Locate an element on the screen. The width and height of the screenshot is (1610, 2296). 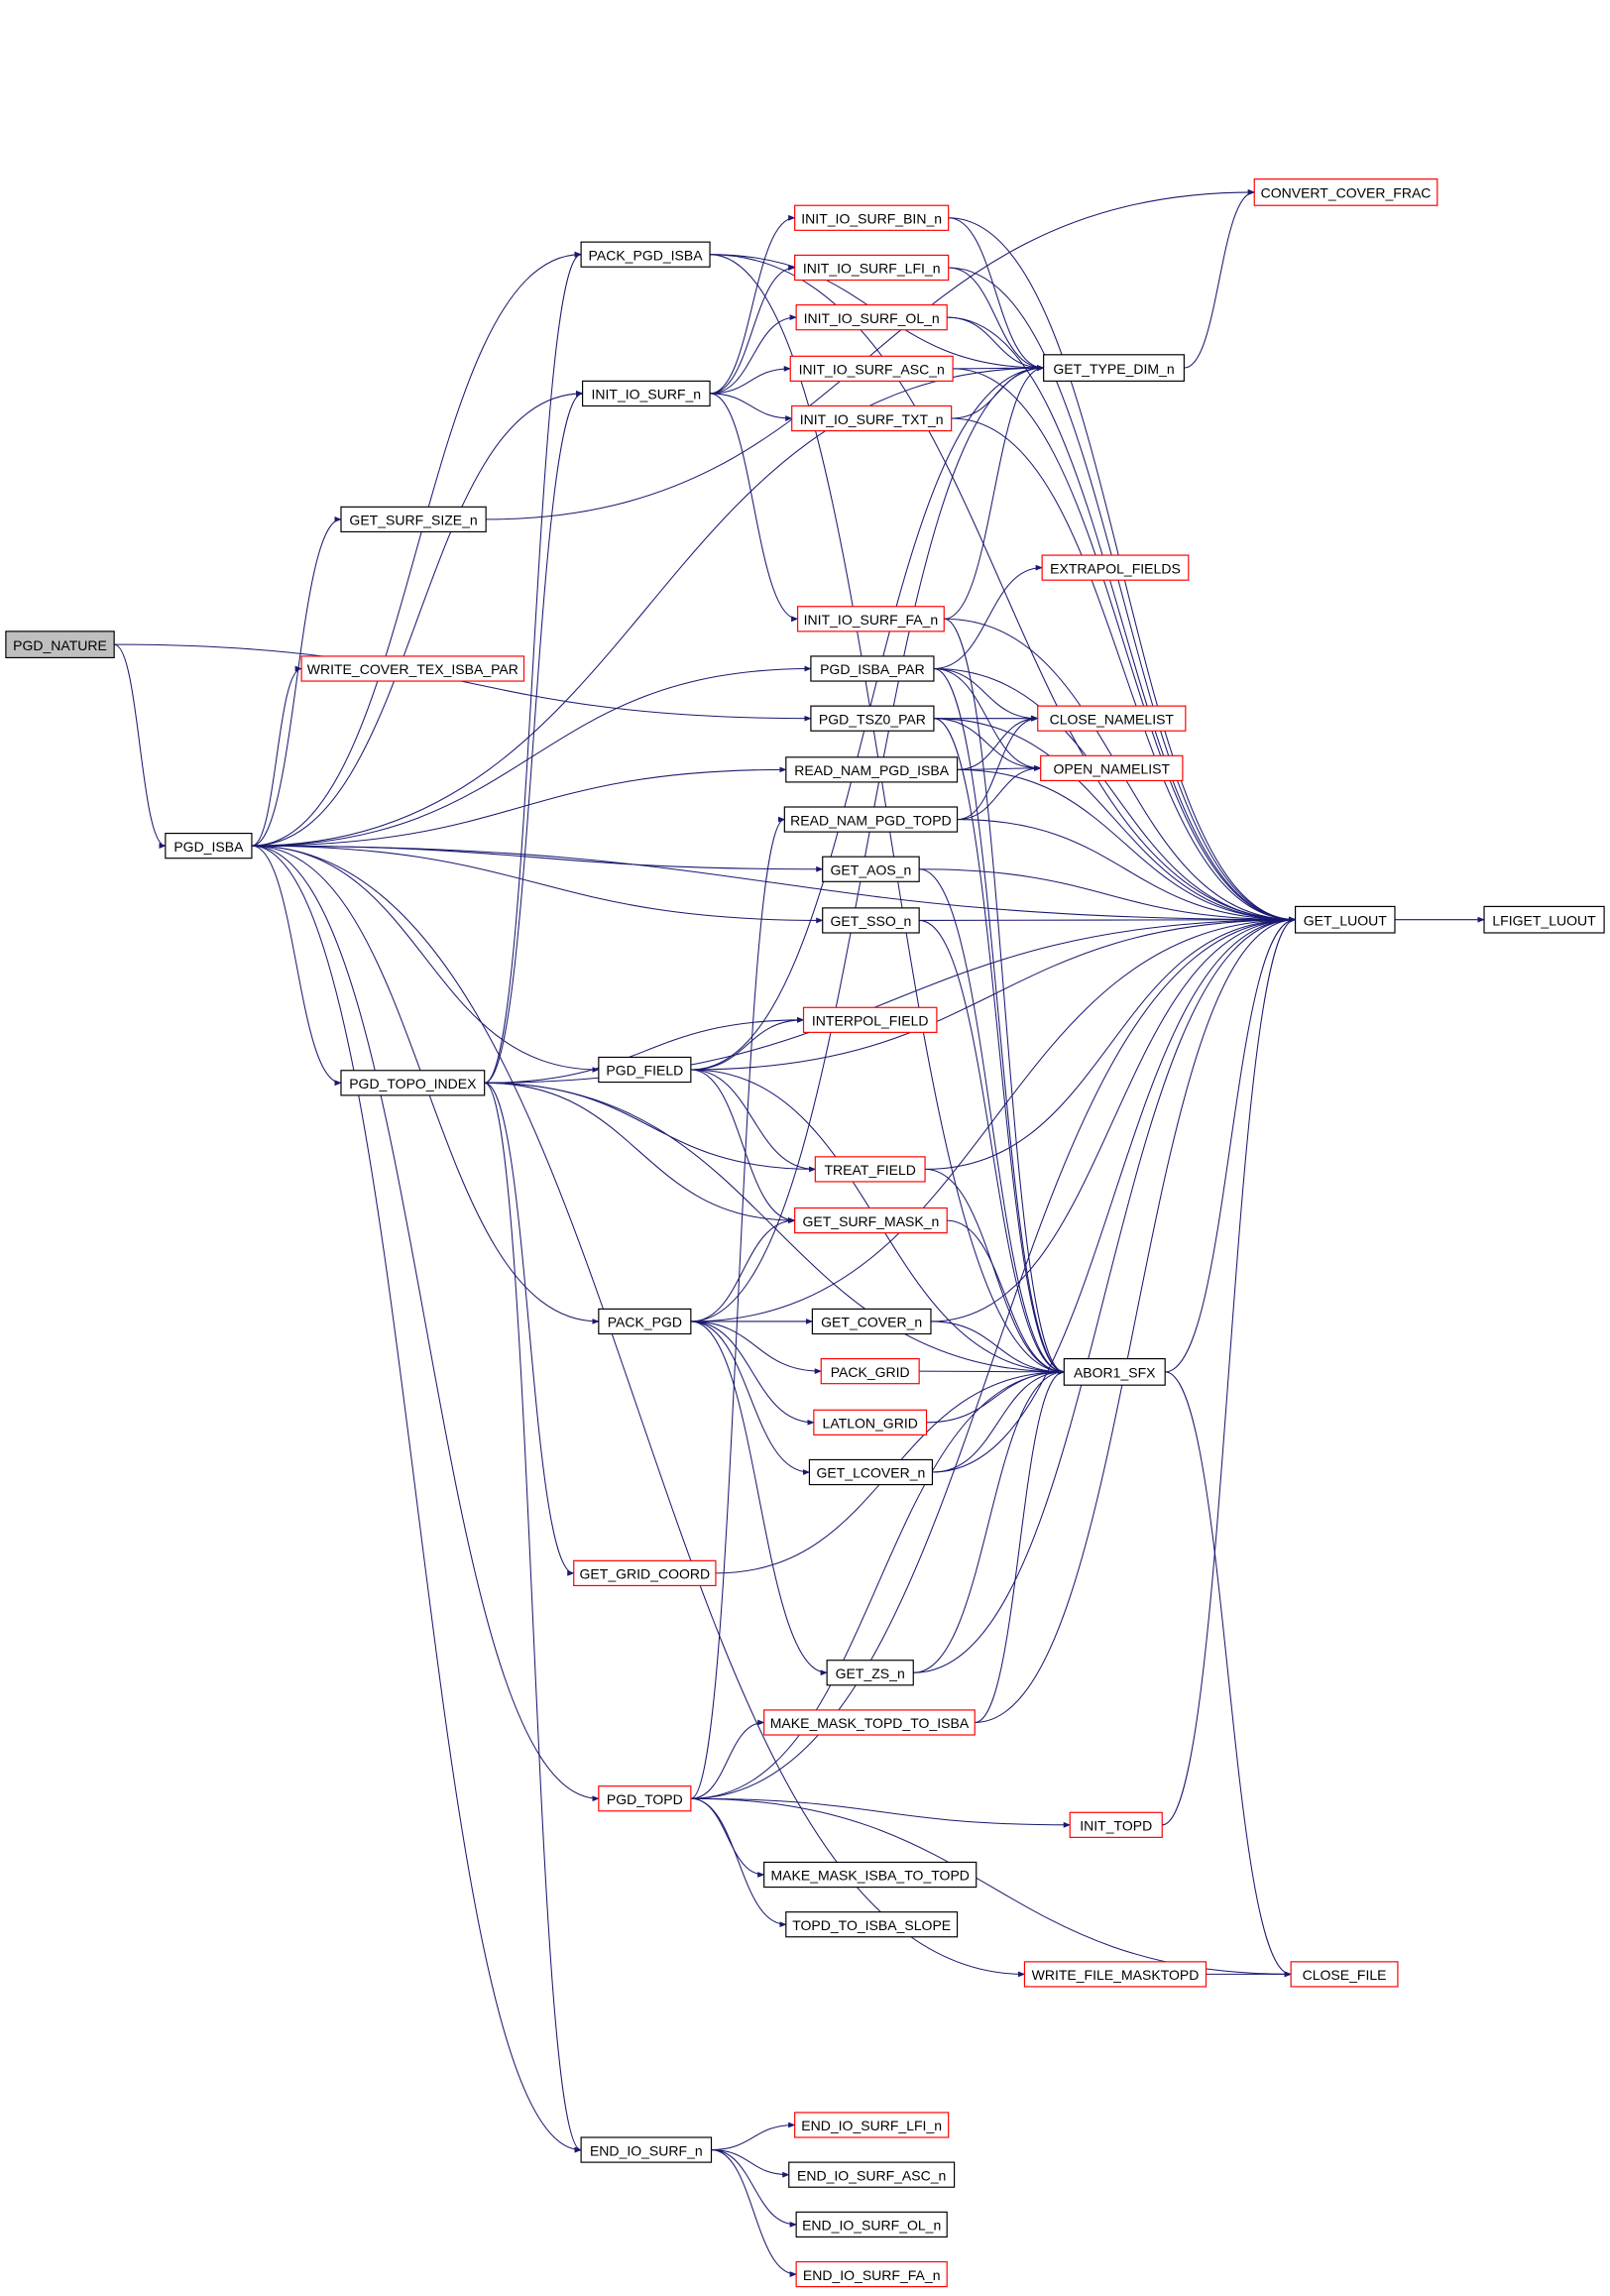
edge-read-nam-pgd-isba-to-close-namelist is located at coordinates (998, 743).